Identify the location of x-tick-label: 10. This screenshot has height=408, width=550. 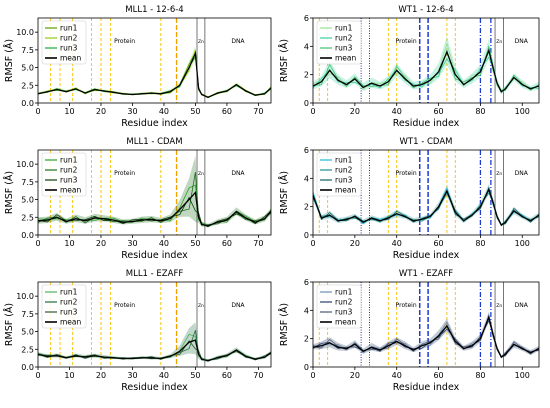
(69, 375).